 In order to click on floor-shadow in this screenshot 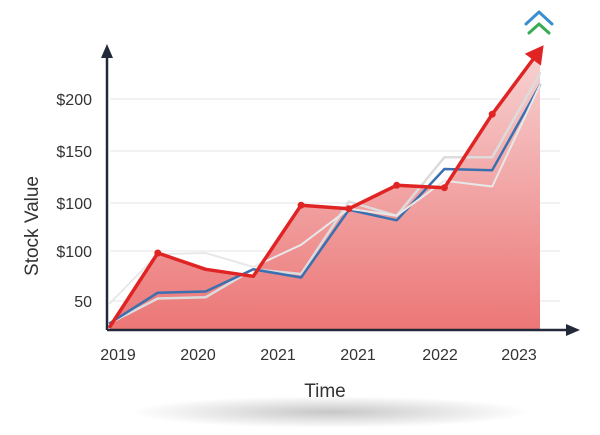, I will do `click(330, 412)`.